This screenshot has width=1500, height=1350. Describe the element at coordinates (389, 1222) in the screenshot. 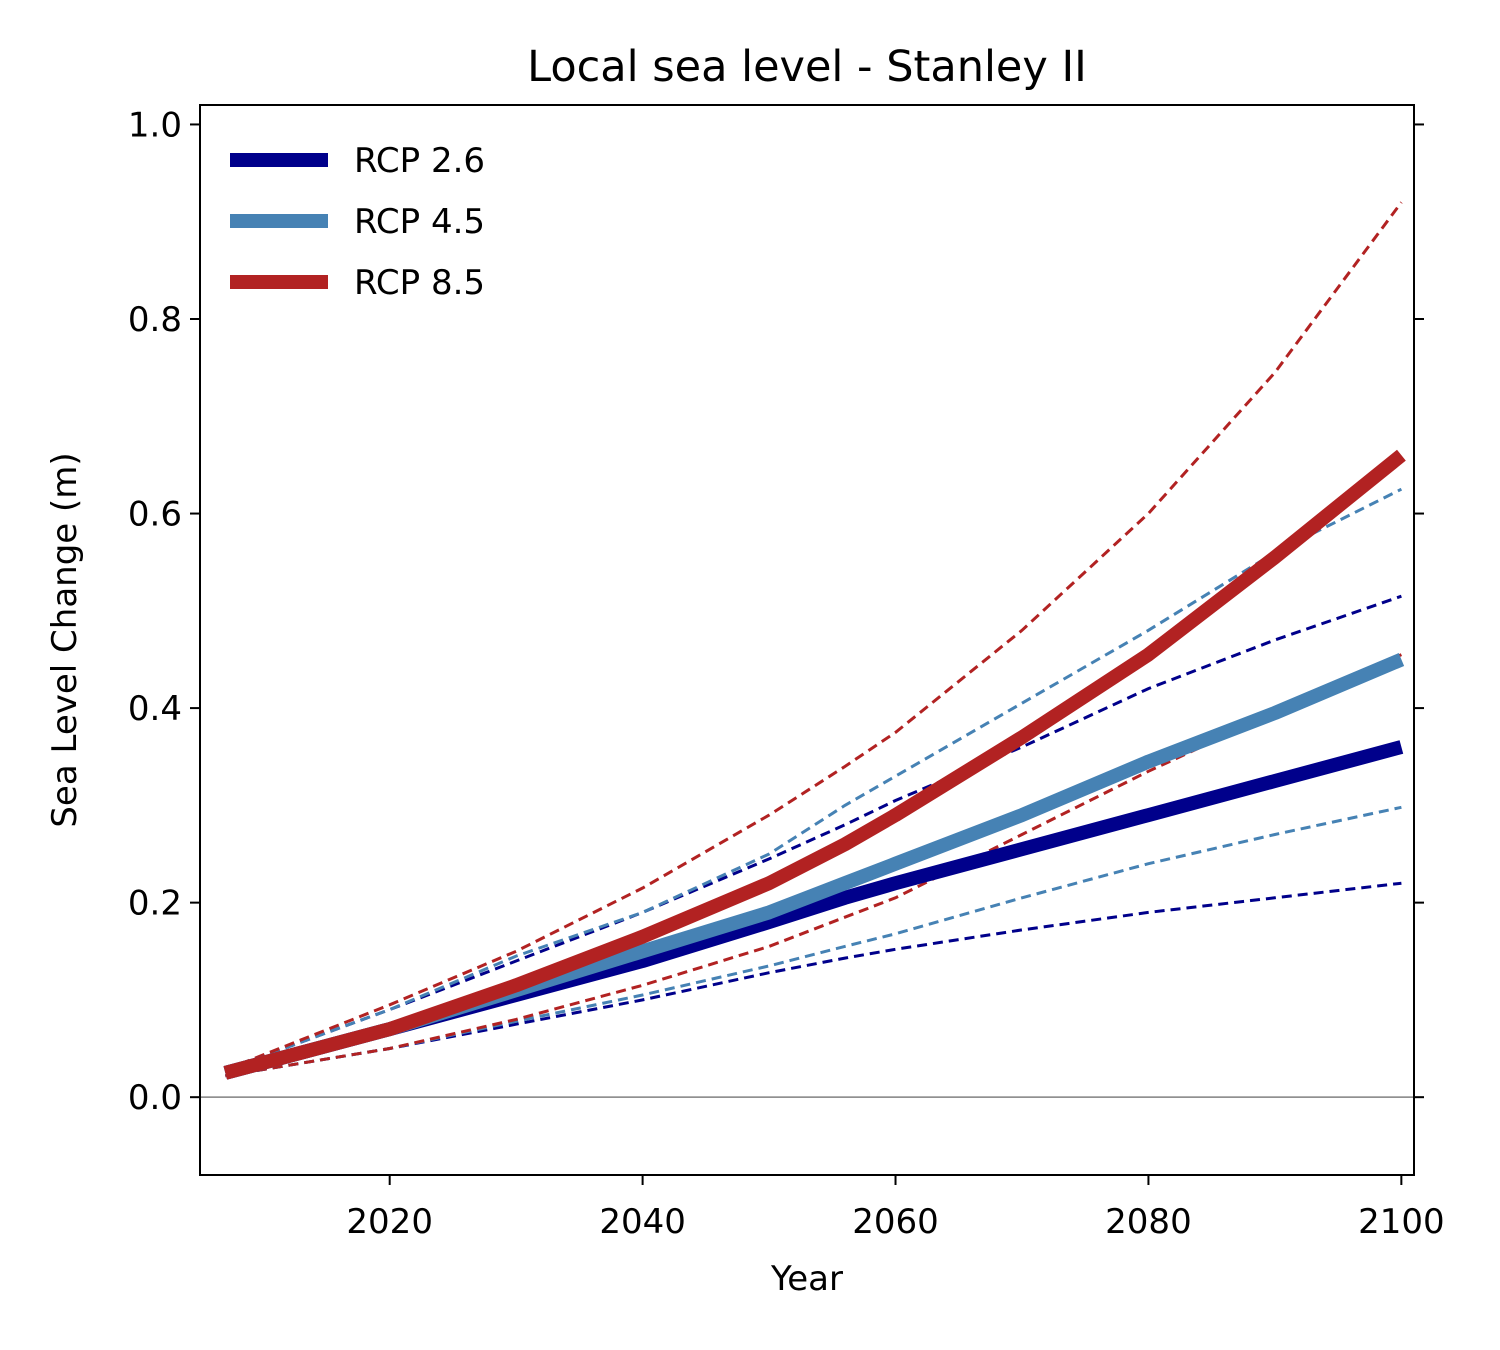

I see `x-tick-label: 2020` at that location.